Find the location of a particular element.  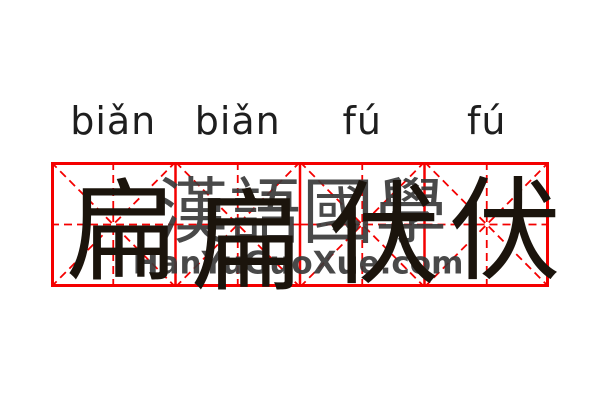

watermark-site-url: HanYuGuoXue.com is located at coordinates (298, 263).